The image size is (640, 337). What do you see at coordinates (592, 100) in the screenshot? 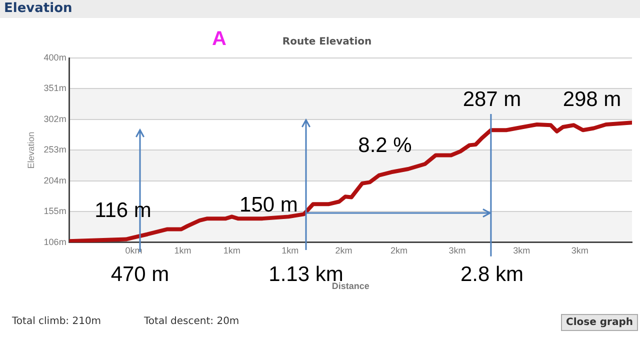
I see `annotation: 298 m` at bounding box center [592, 100].